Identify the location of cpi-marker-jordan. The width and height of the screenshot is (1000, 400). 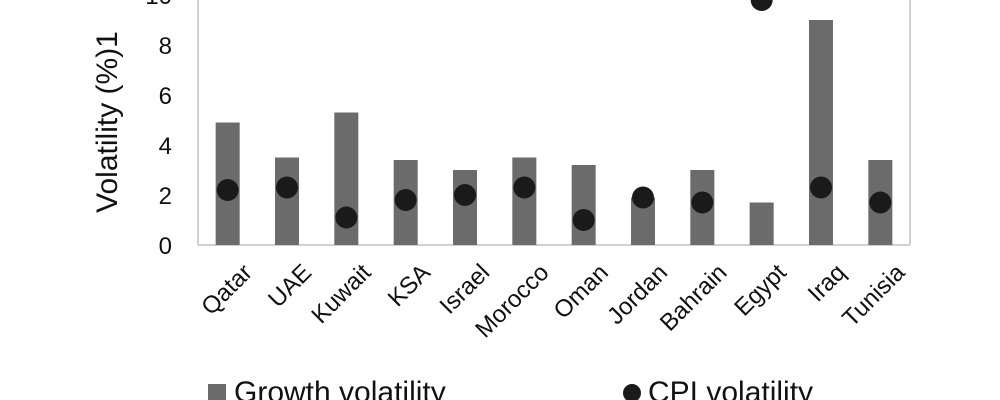
(643, 197).